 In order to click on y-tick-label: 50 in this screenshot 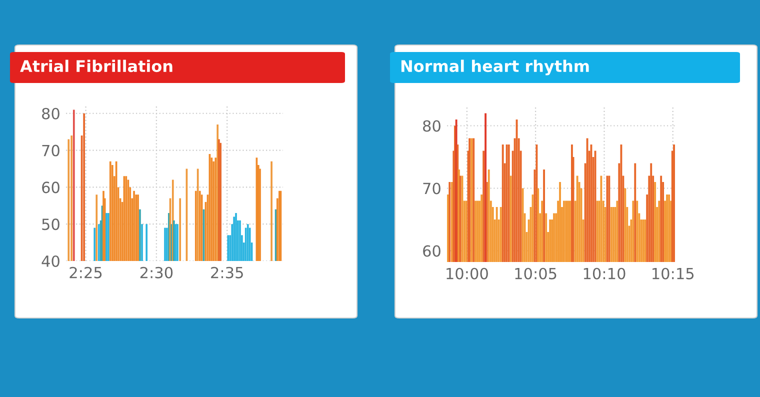, I will do `click(51, 224)`.